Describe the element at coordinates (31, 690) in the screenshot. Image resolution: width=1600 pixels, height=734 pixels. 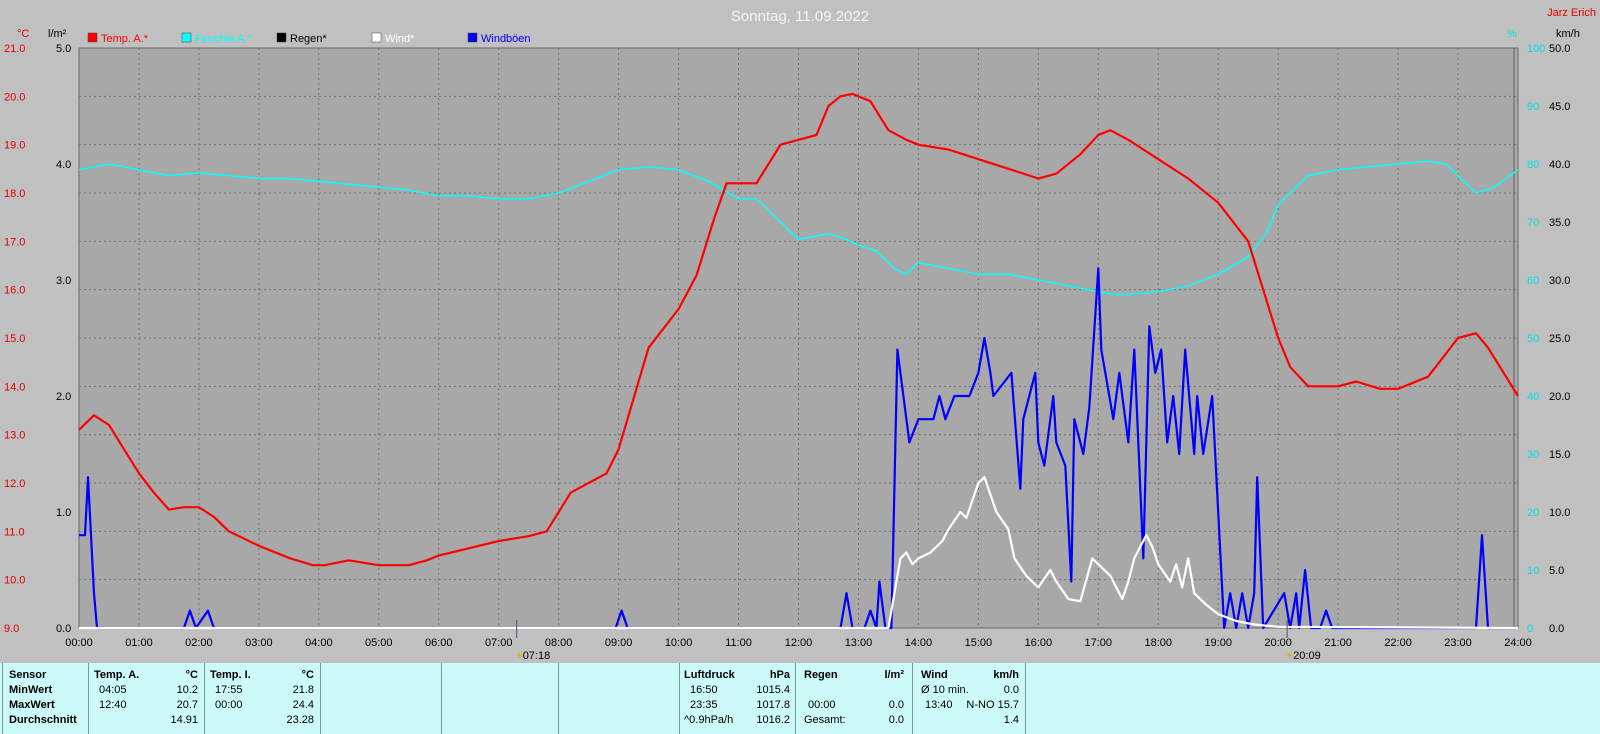
I see `min-label: MinWert` at that location.